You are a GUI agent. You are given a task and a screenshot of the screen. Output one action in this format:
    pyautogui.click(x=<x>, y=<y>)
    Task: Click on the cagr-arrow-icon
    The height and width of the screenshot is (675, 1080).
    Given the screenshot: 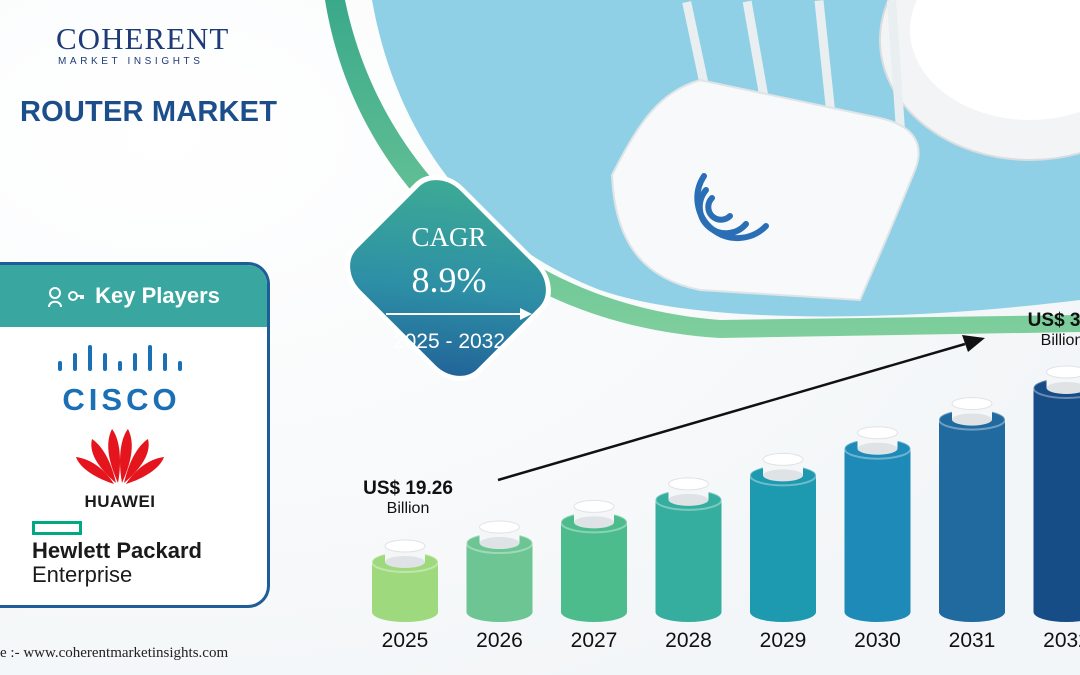 What is the action you would take?
    pyautogui.click(x=459, y=314)
    